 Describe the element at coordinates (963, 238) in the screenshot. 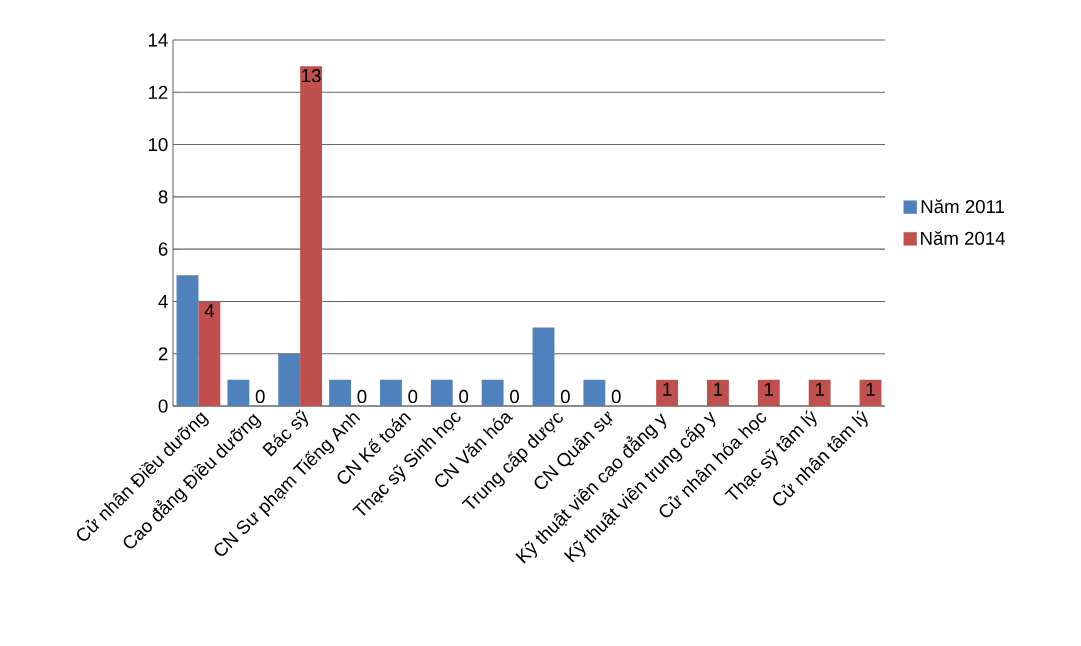

I see `legend-label: Năm 2014` at that location.